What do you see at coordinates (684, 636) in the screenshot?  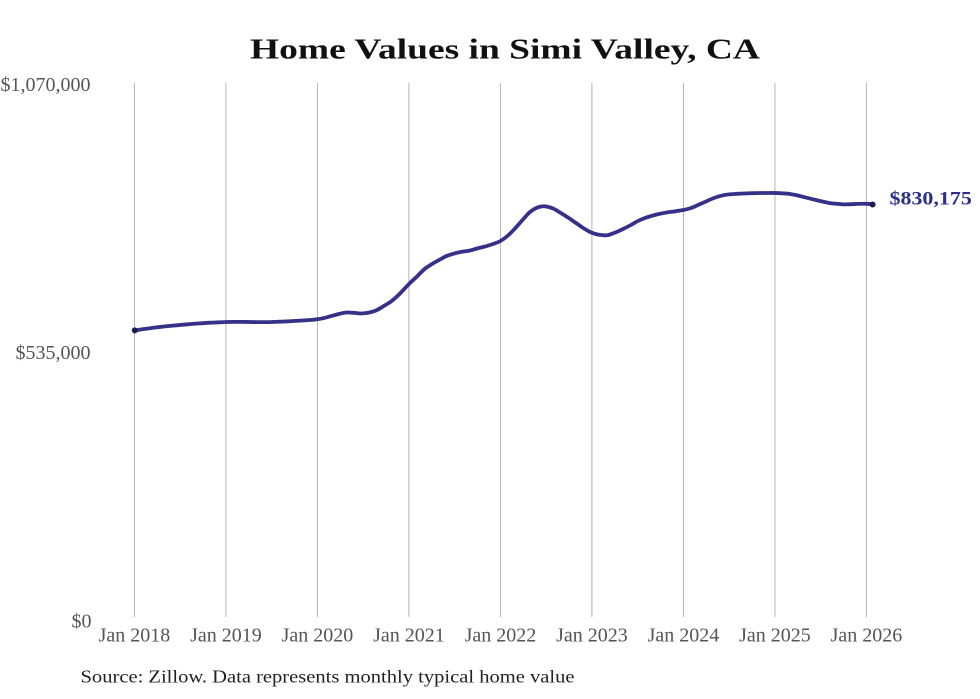 I see `svg-text: Jan 2024` at bounding box center [684, 636].